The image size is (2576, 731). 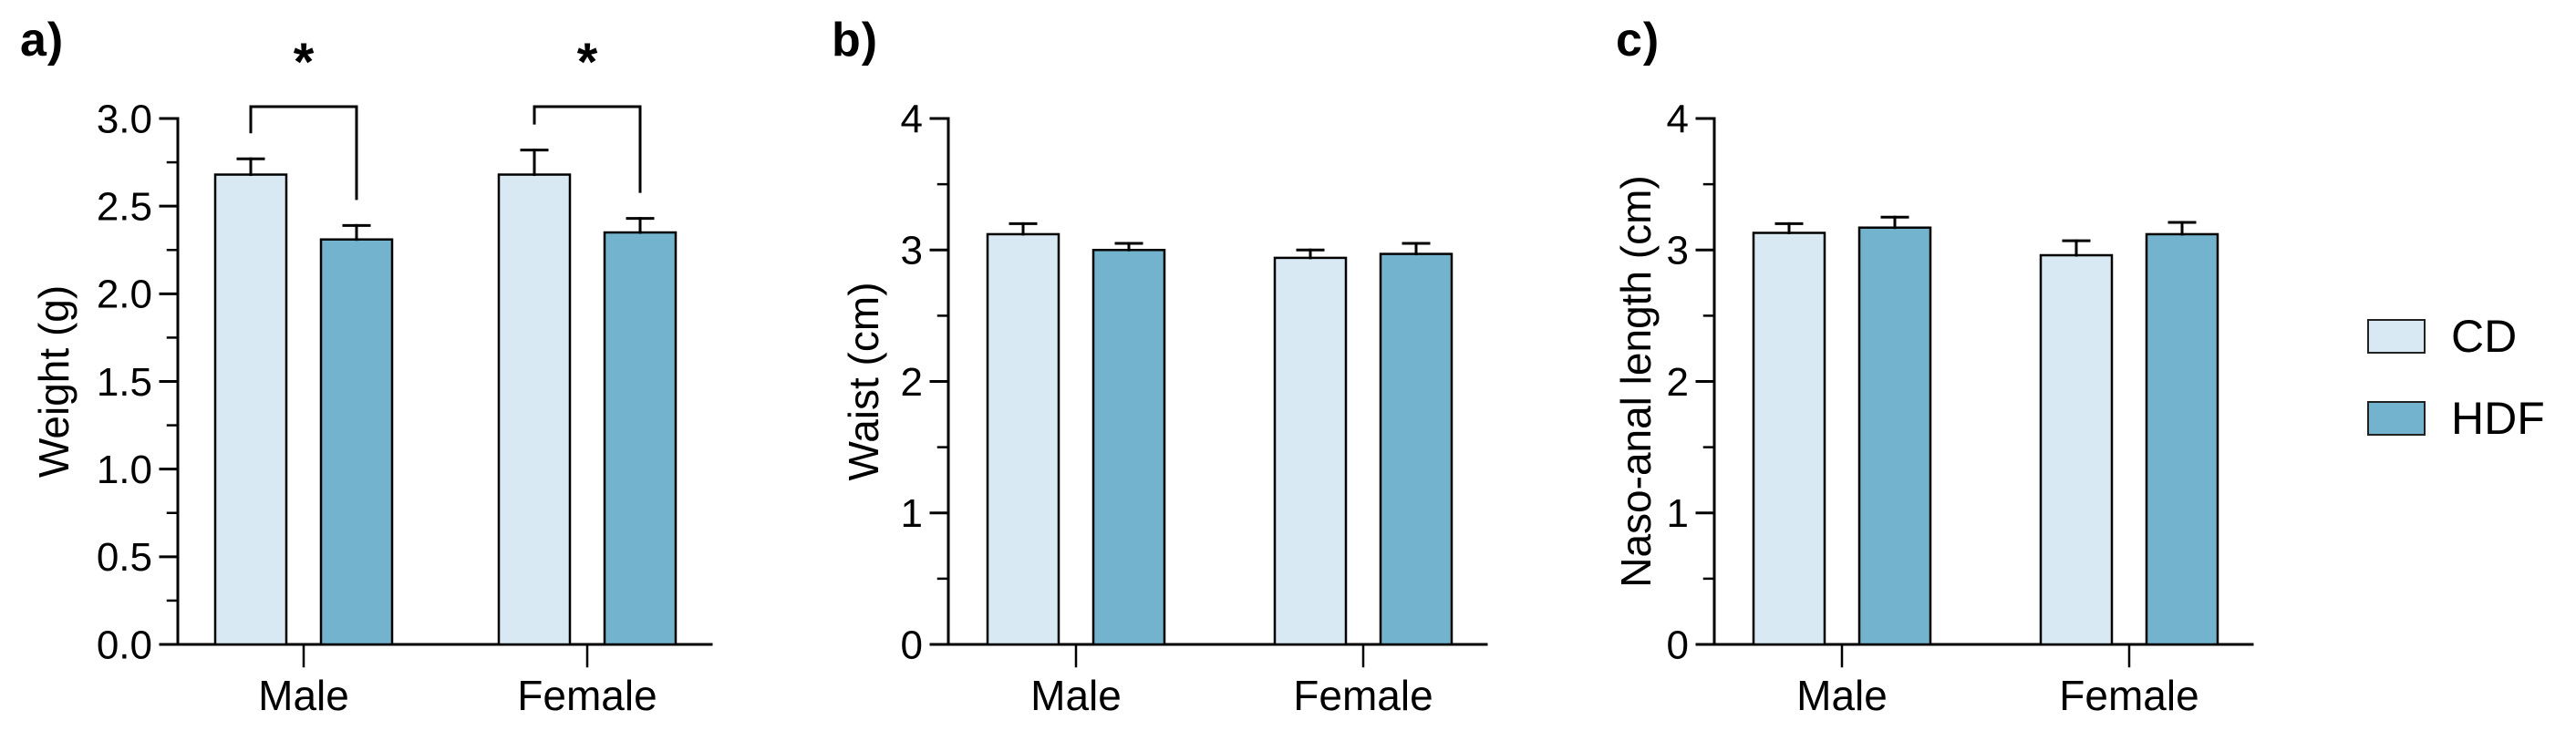 What do you see at coordinates (2396, 336) in the screenshot?
I see `cd-swatch` at bounding box center [2396, 336].